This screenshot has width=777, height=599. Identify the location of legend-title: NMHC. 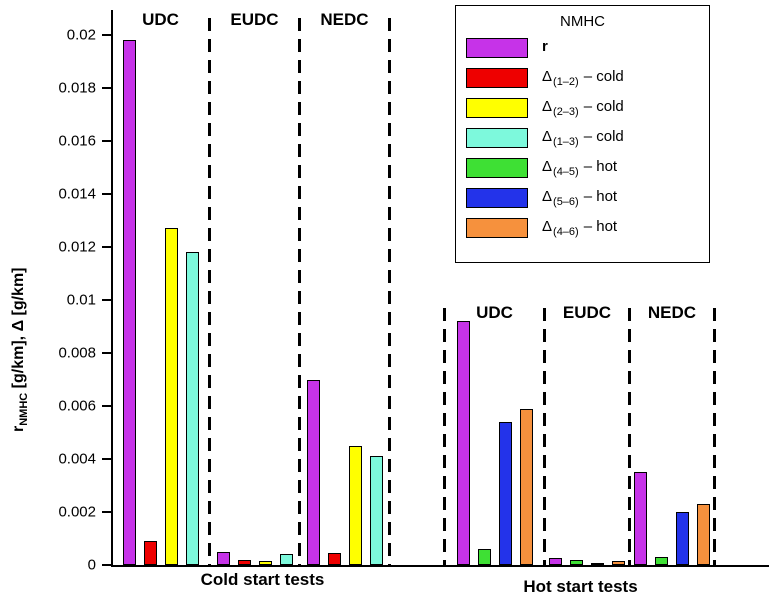
(582, 21).